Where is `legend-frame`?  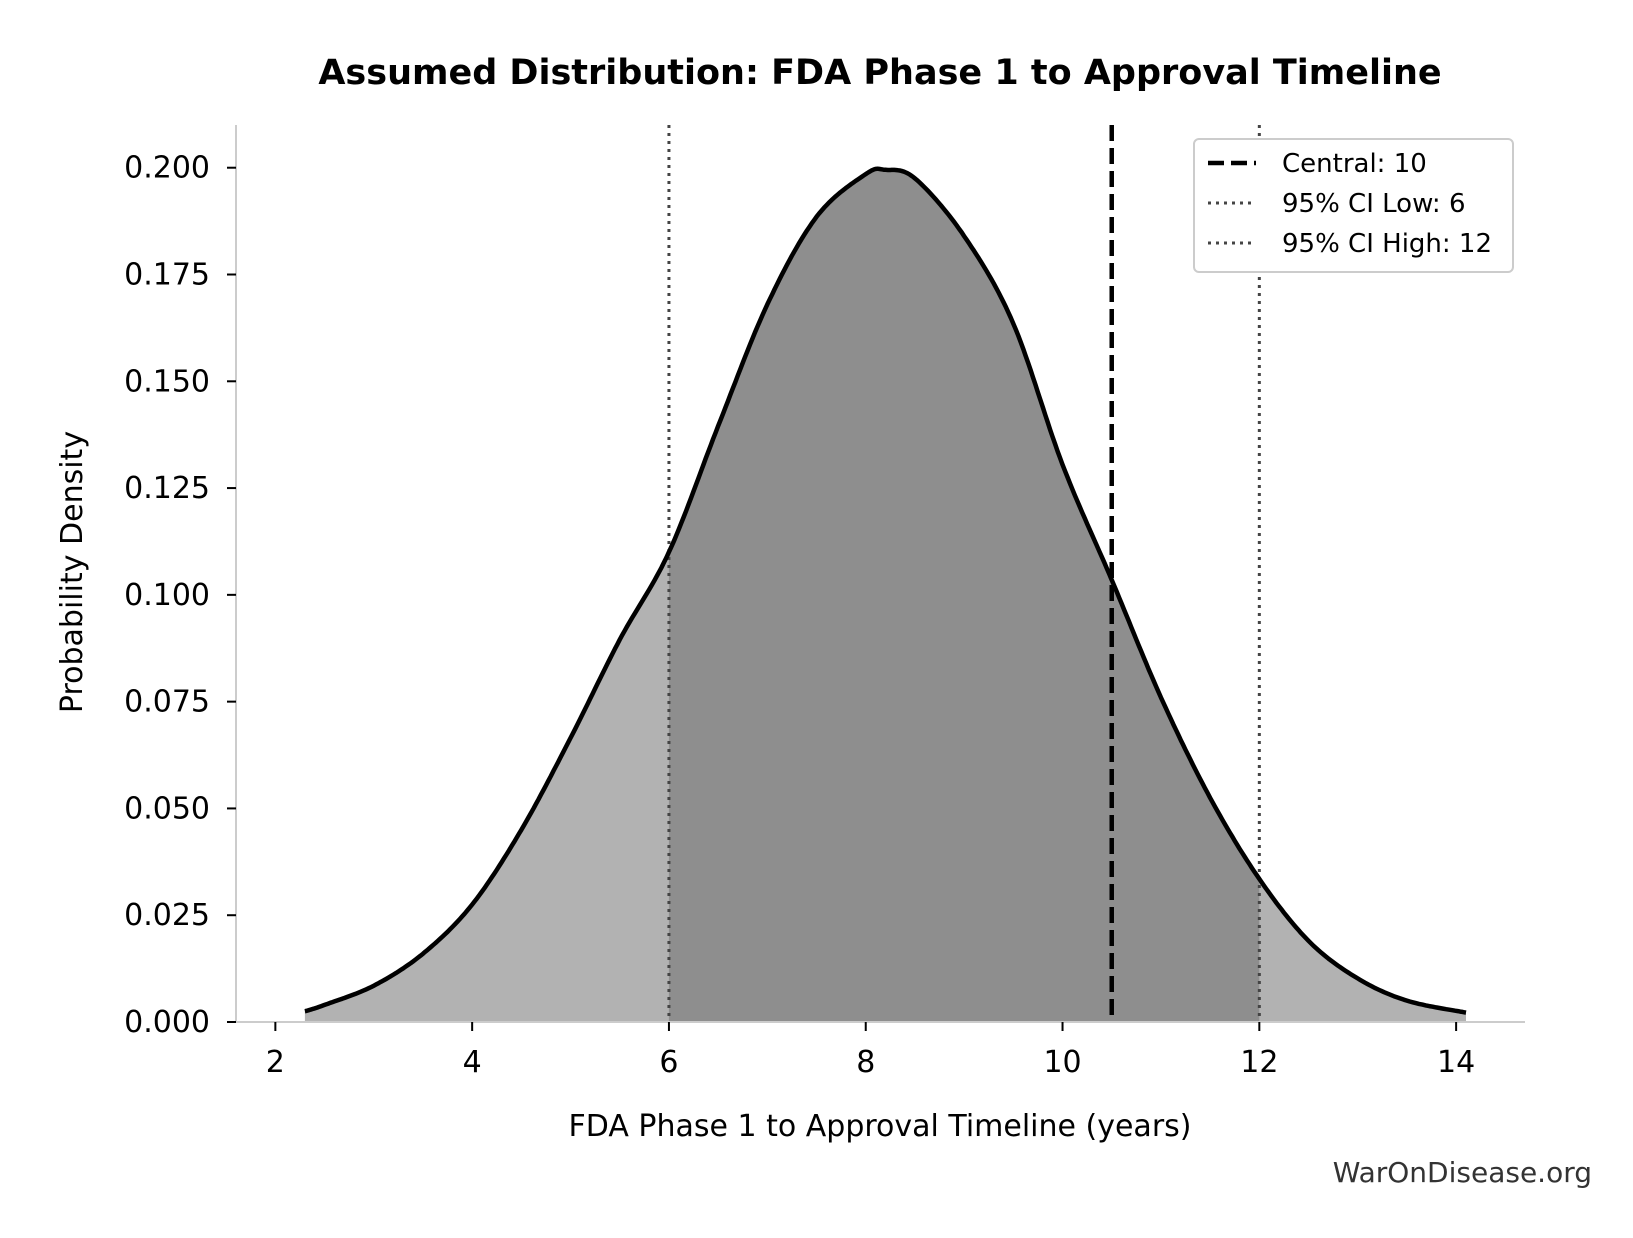 legend-frame is located at coordinates (1353, 205).